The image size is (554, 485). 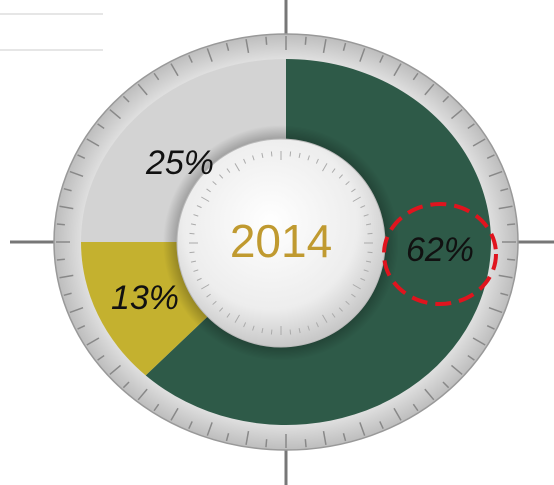 I want to click on center-label: 2014, so click(x=281, y=241).